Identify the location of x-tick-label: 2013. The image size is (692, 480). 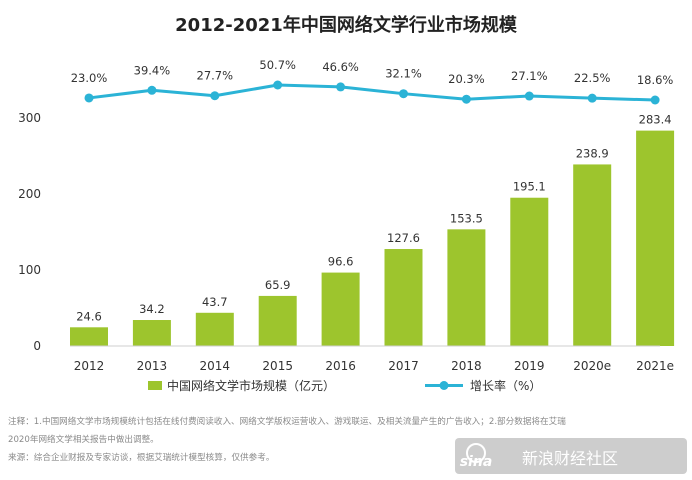
(152, 366).